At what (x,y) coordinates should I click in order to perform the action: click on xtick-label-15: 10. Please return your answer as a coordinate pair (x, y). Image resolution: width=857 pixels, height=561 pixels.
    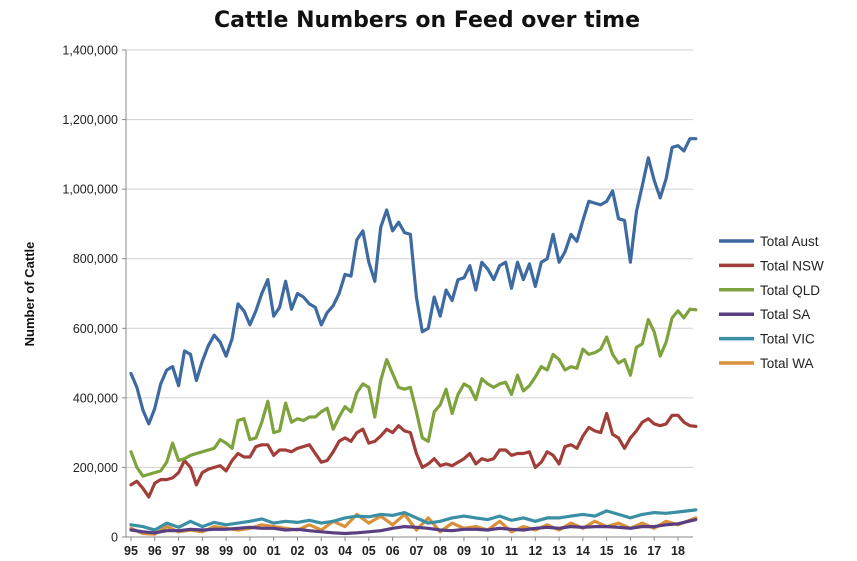
    Looking at the image, I should click on (488, 551).